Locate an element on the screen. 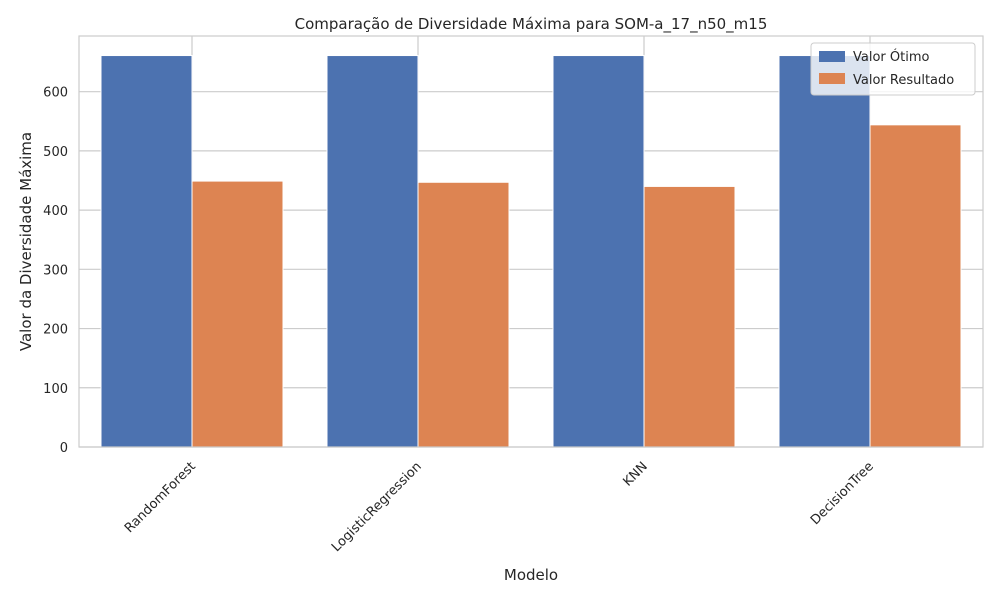 This screenshot has height=600, width=1000. y-tick-label: 500 is located at coordinates (55, 152).